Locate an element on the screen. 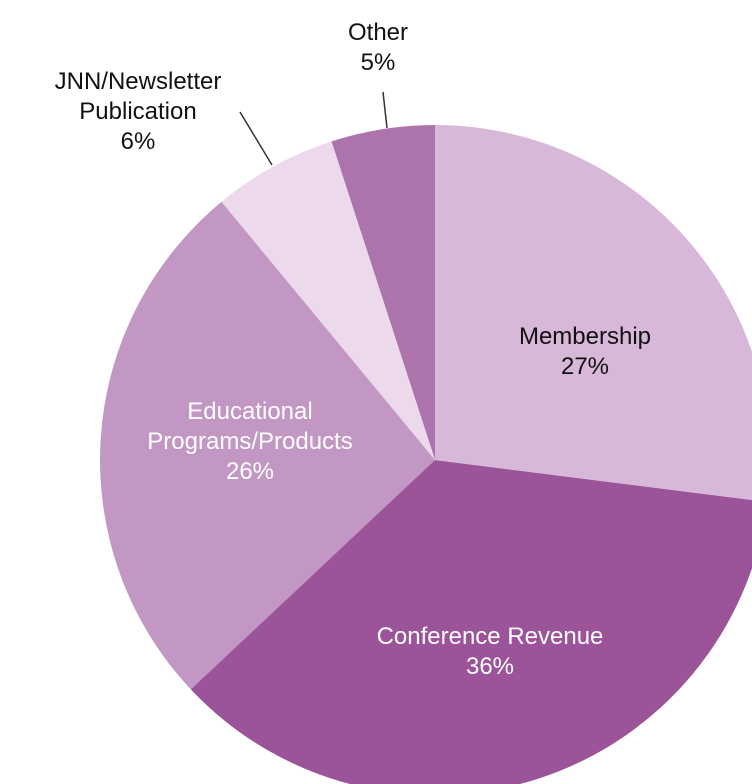 The width and height of the screenshot is (752, 784). slice-label: Educational Programs/Products 26% is located at coordinates (250, 442).